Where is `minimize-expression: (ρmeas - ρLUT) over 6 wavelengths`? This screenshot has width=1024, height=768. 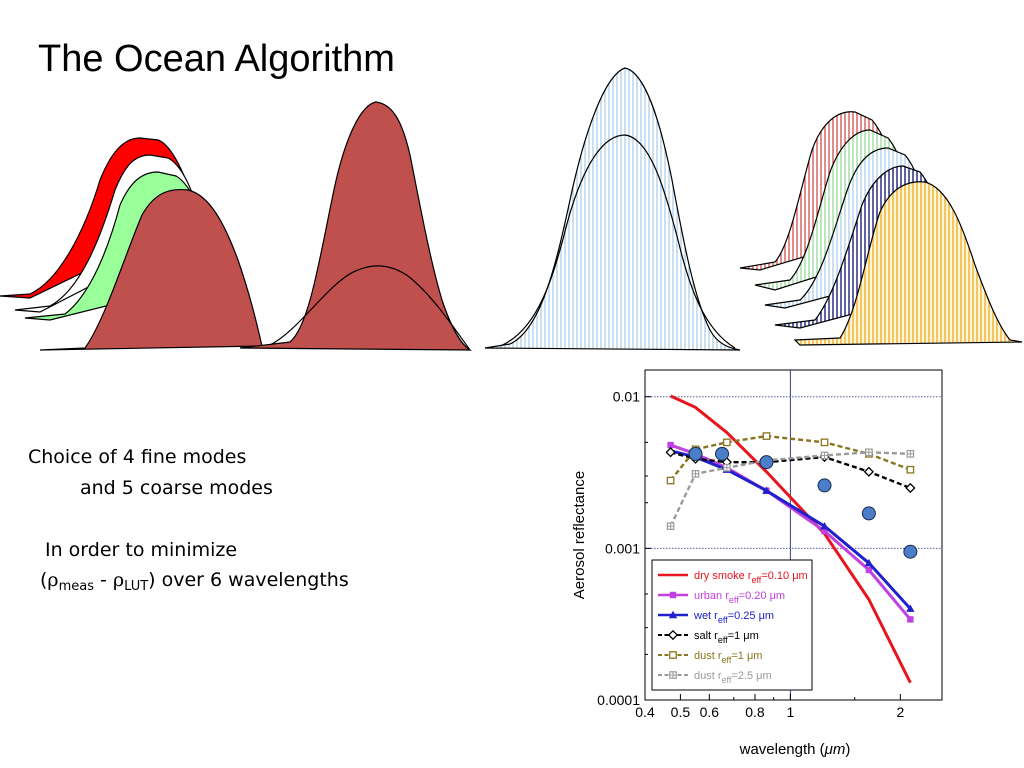
minimize-expression: (ρmeas - ρLUT) over 6 wavelengths is located at coordinates (194, 581).